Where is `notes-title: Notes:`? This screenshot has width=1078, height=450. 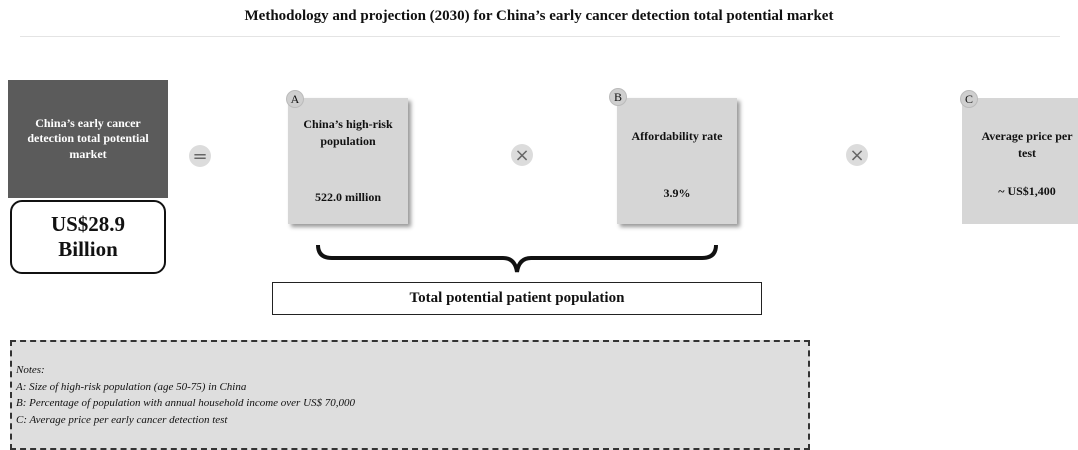
notes-title: Notes: is located at coordinates (30, 370).